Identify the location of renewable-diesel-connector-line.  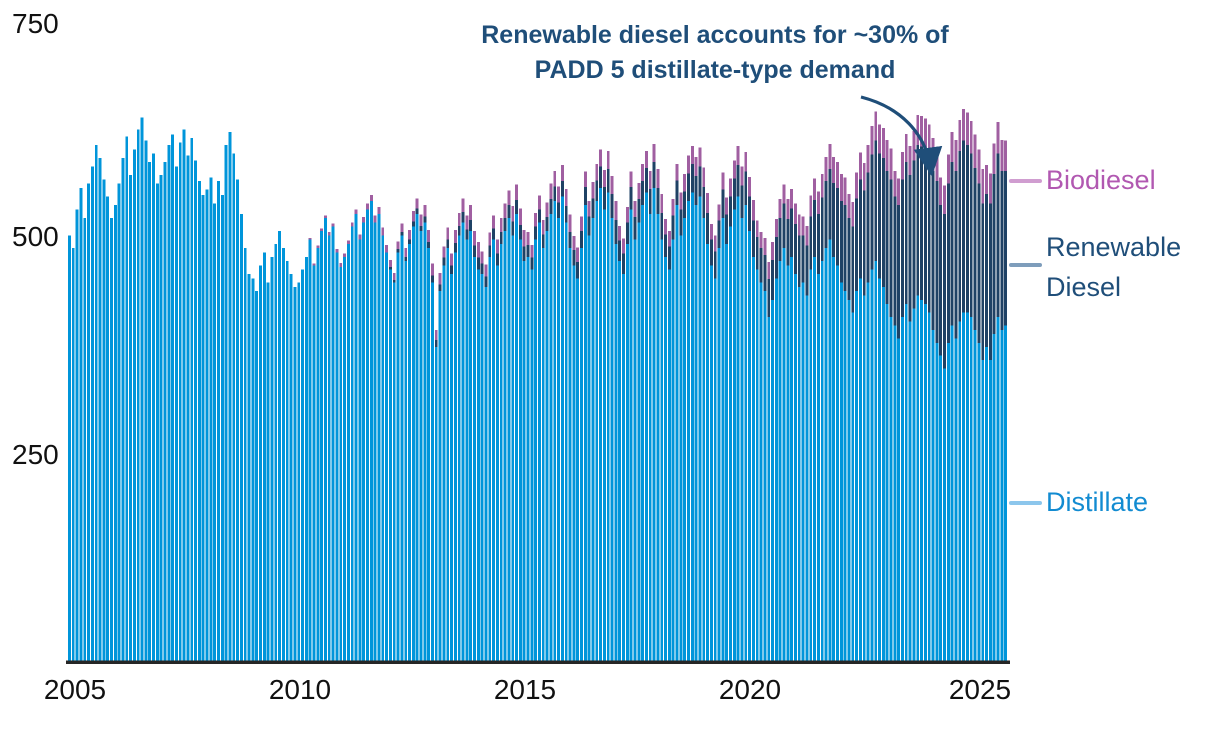
(1025, 265).